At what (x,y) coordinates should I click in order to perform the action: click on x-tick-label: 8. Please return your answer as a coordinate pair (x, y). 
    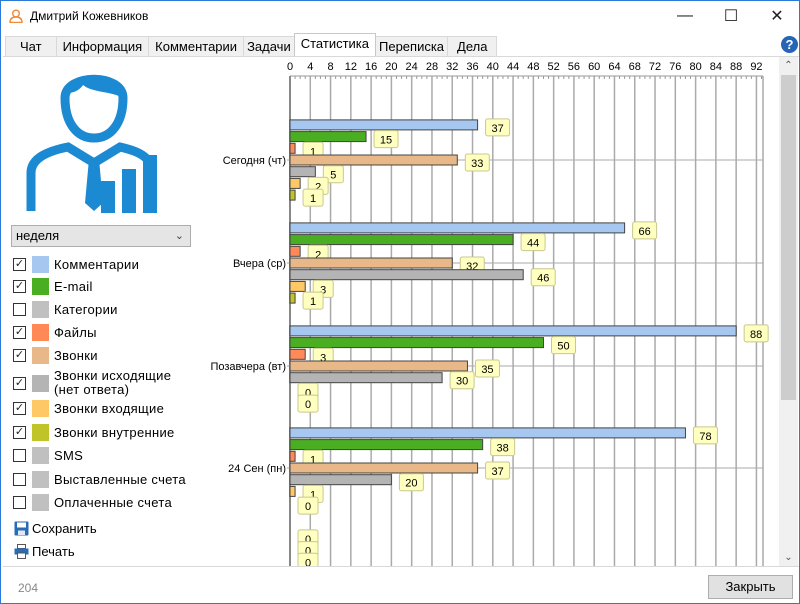
    Looking at the image, I should click on (330, 67).